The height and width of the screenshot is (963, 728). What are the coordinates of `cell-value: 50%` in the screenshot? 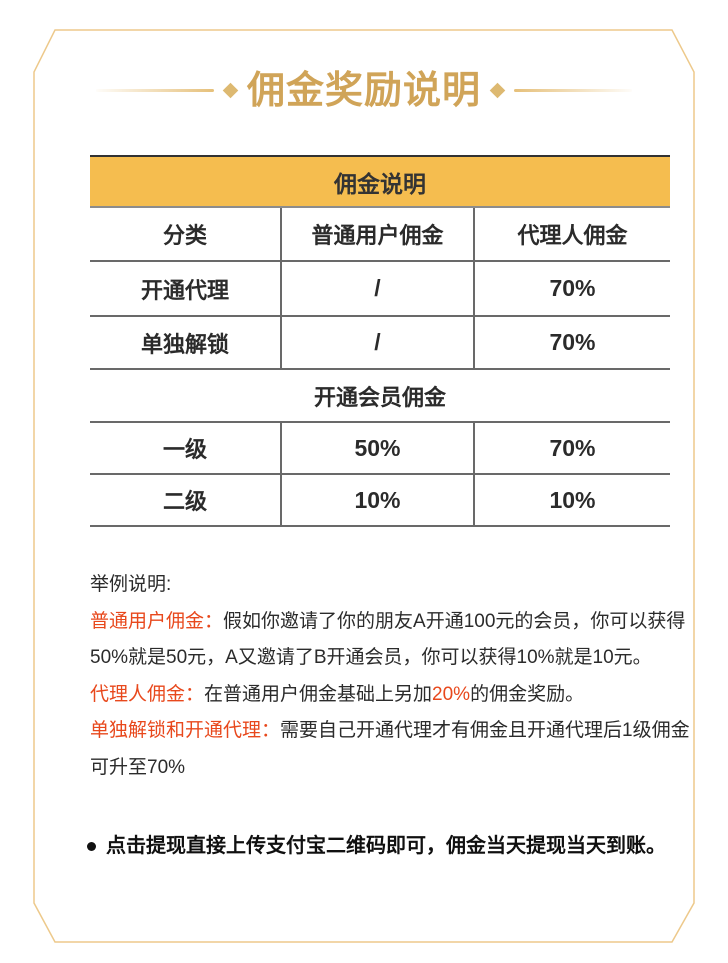 It's located at (376, 448).